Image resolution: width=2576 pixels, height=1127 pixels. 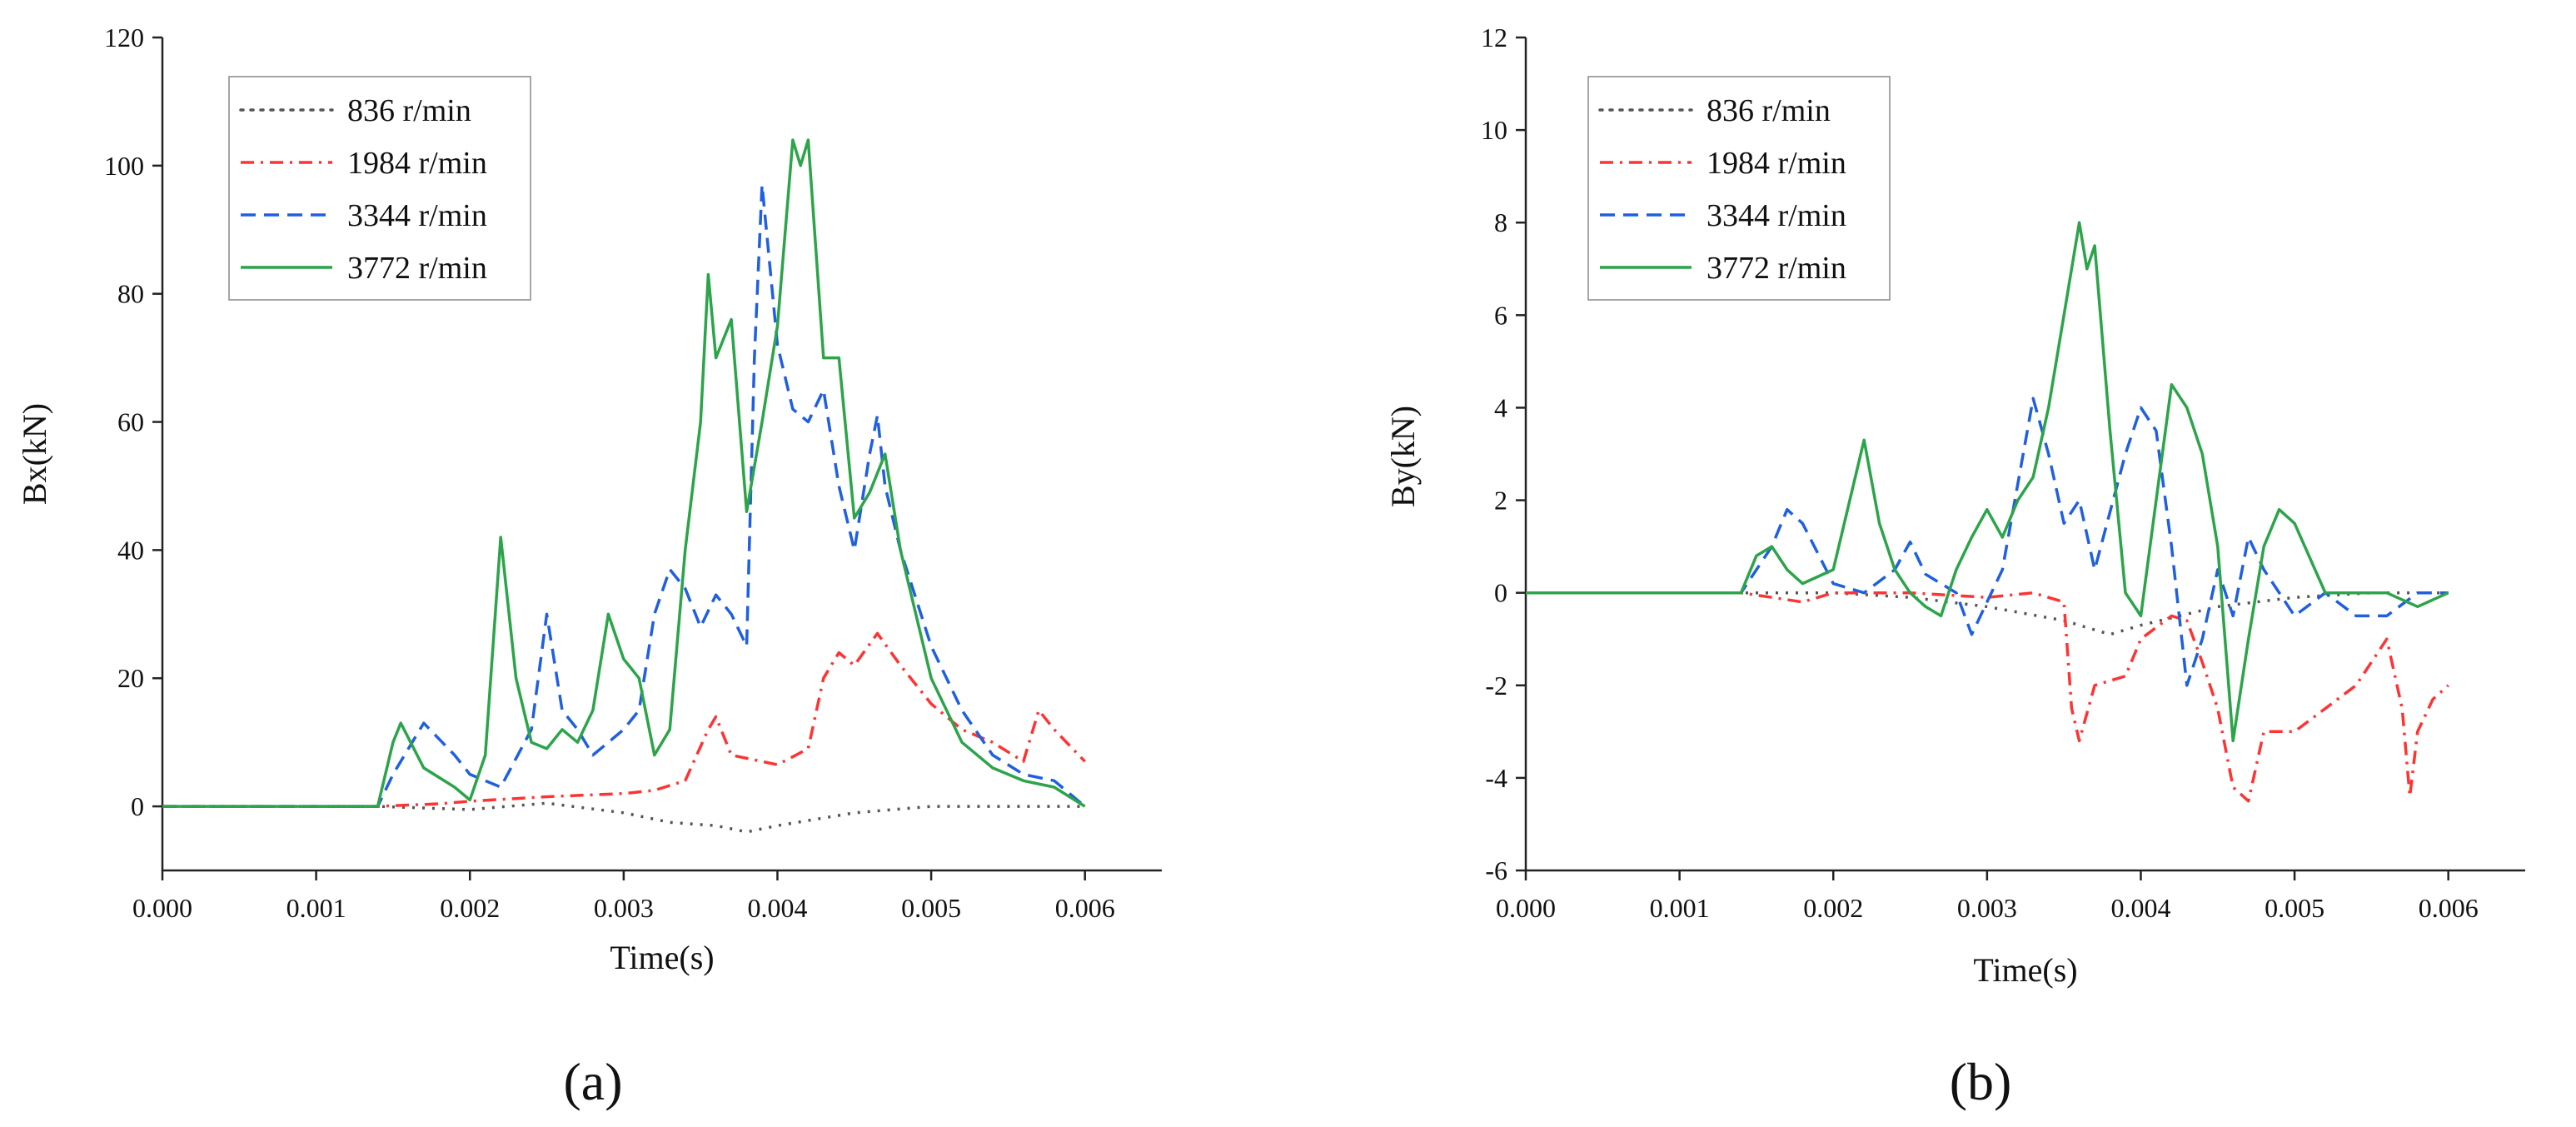 What do you see at coordinates (417, 268) in the screenshot?
I see `panel-a-legend-label-3772-r-min: 3772 r/min` at bounding box center [417, 268].